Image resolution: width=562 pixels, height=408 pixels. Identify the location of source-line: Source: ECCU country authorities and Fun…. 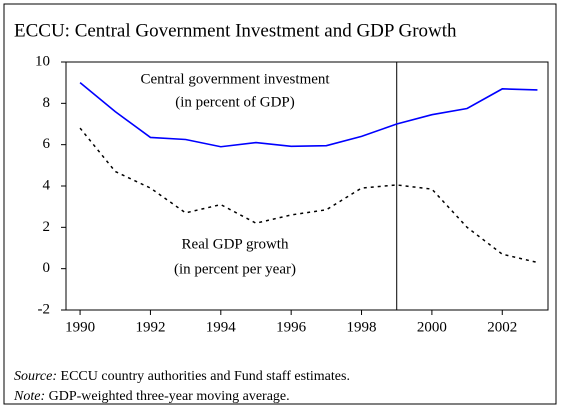
(182, 376).